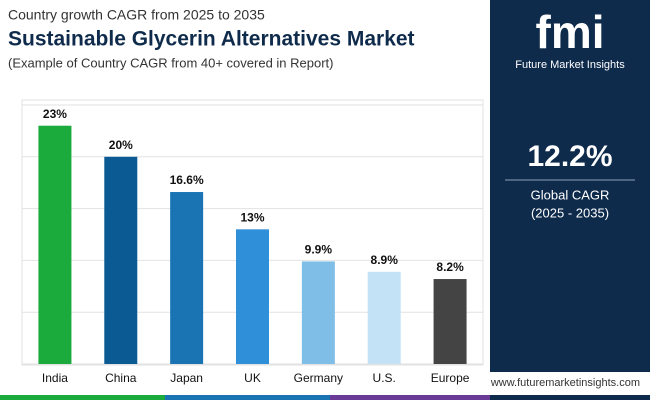  What do you see at coordinates (565, 383) in the screenshot?
I see `website: www.futuremarketinsights.com` at bounding box center [565, 383].